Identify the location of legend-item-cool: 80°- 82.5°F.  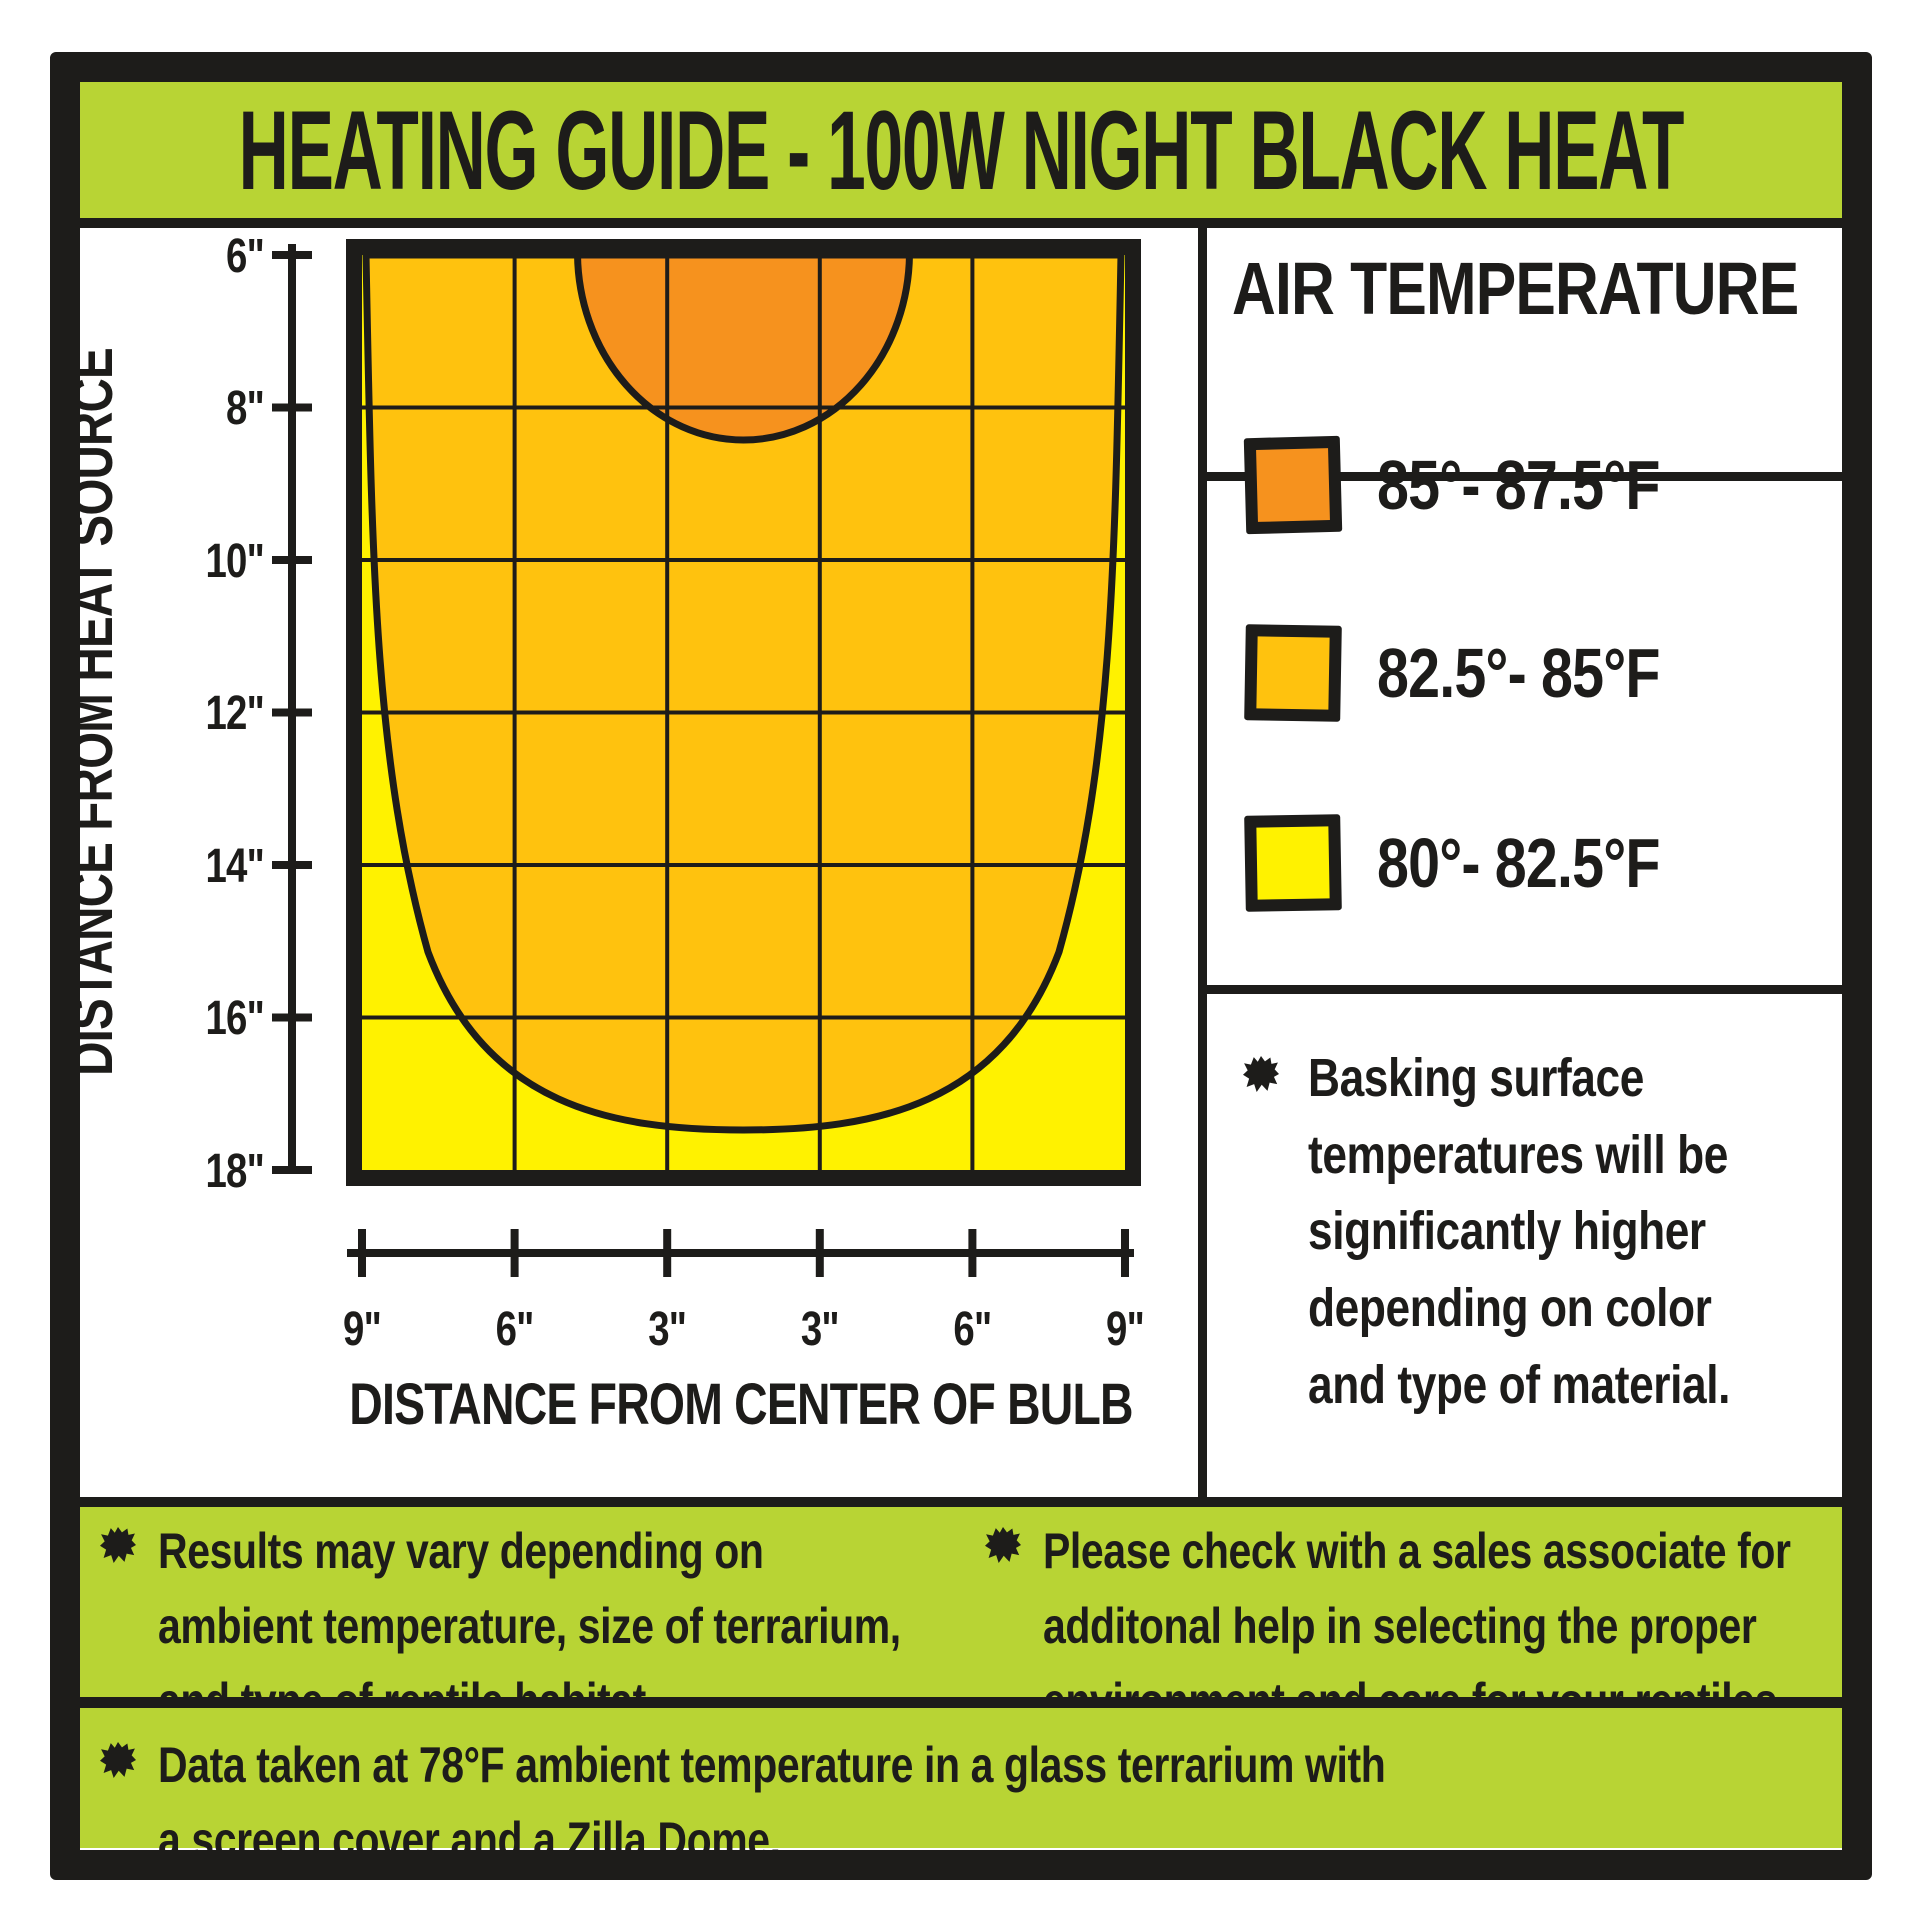
(1483, 863).